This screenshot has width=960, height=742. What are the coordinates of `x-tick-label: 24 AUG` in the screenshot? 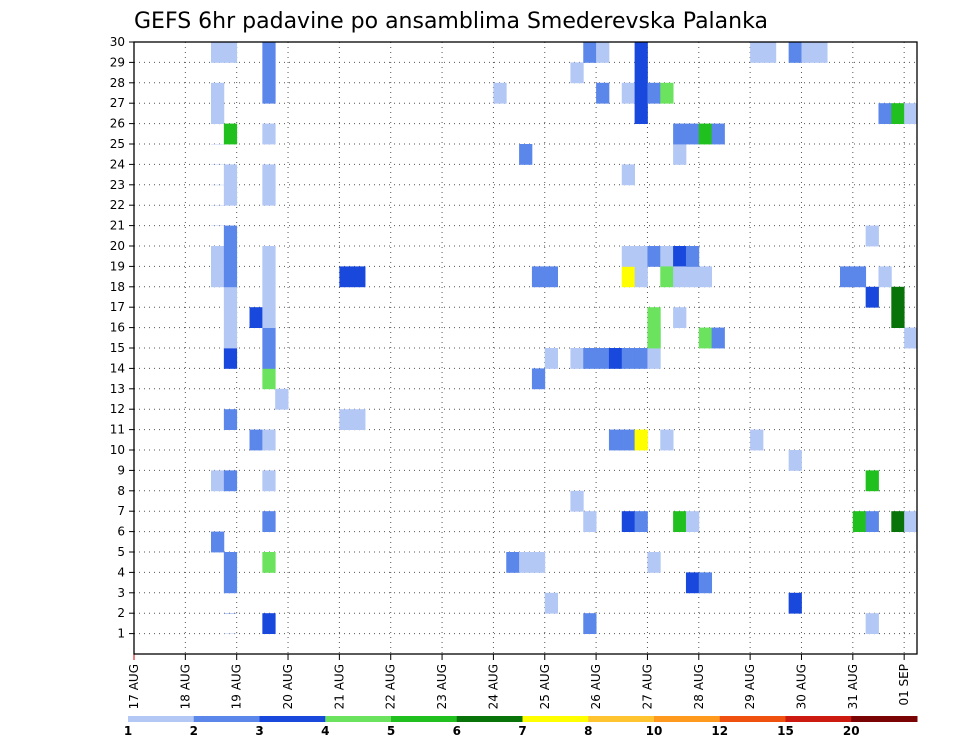 It's located at (493, 686).